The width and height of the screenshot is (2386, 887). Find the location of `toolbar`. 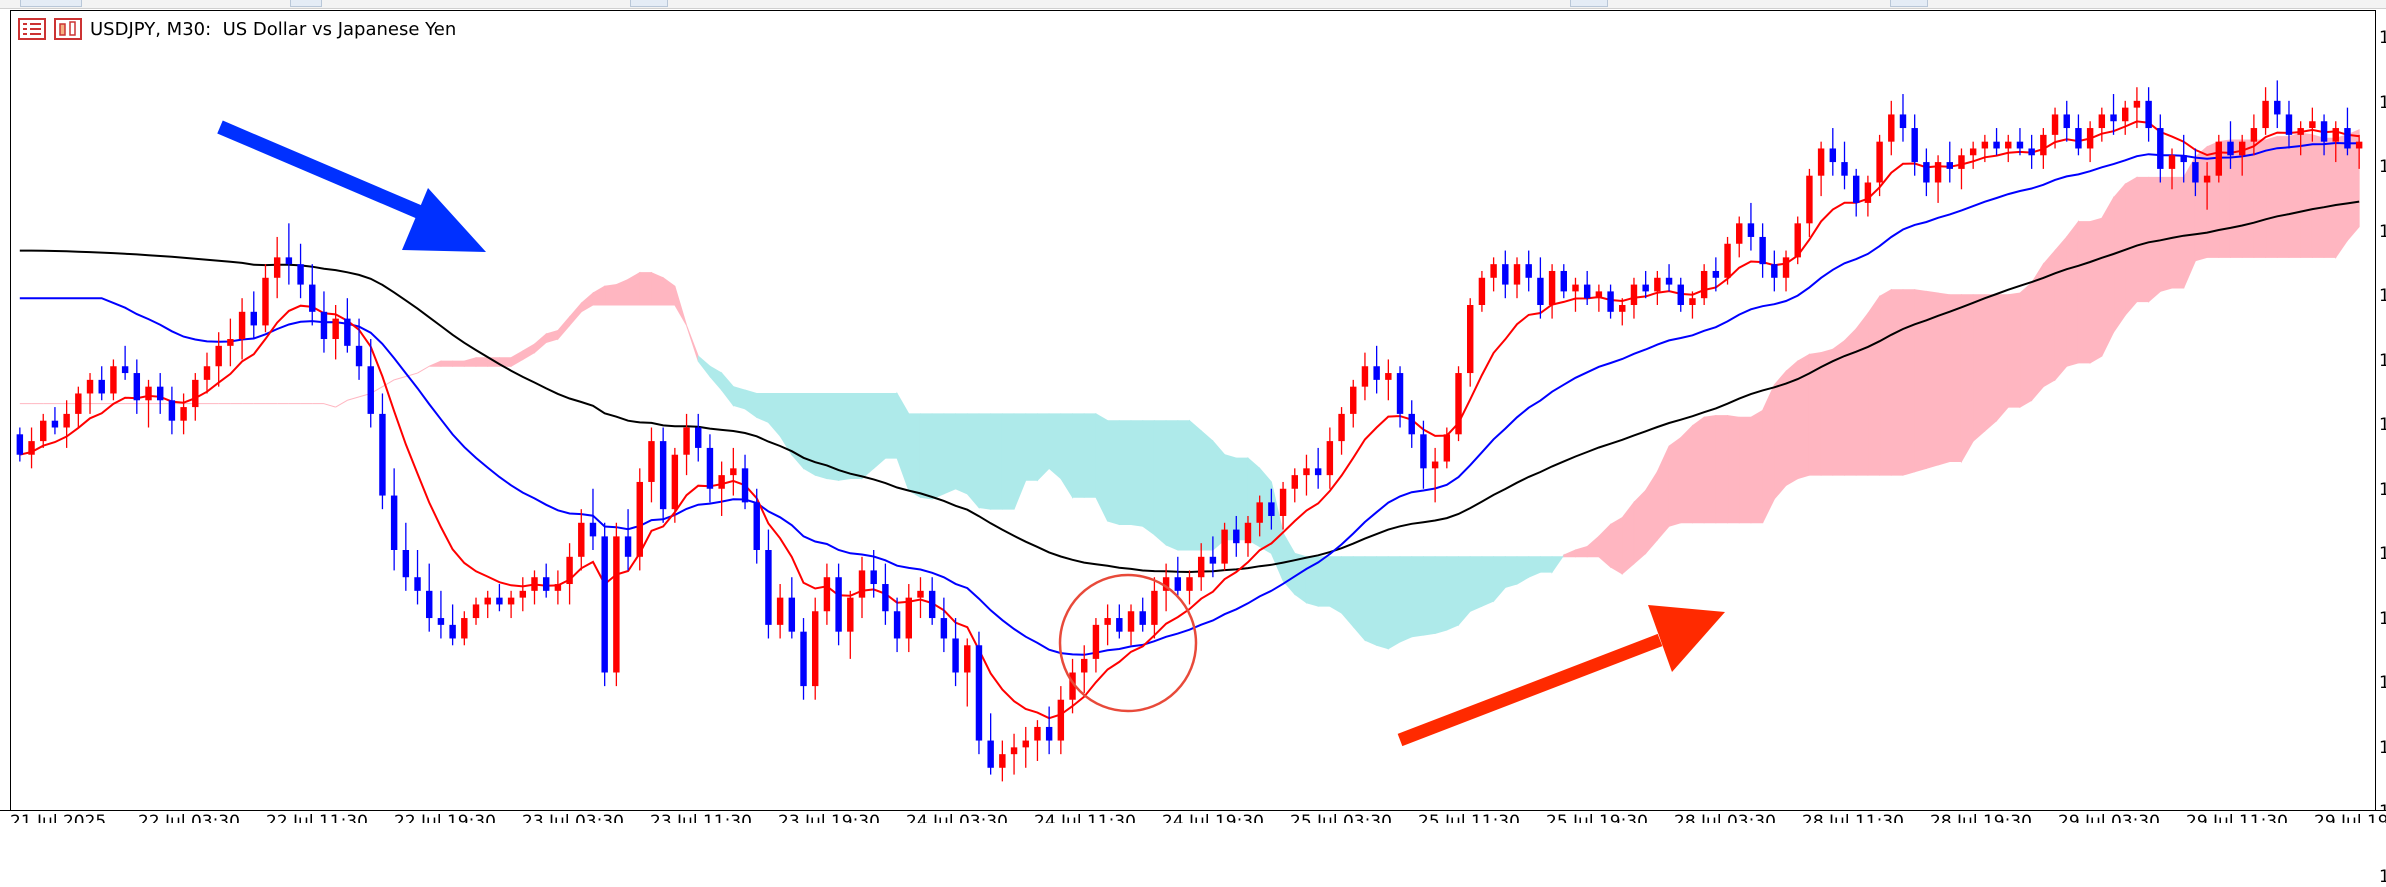

toolbar is located at coordinates (1193, 4).